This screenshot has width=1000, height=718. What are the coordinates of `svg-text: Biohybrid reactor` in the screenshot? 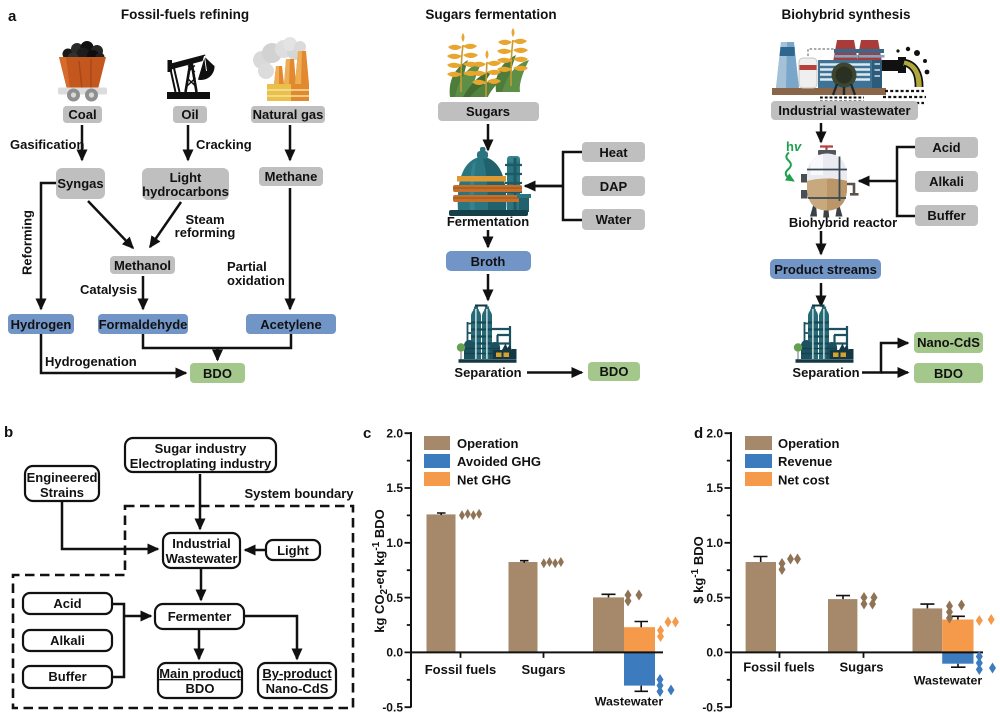 It's located at (843, 222).